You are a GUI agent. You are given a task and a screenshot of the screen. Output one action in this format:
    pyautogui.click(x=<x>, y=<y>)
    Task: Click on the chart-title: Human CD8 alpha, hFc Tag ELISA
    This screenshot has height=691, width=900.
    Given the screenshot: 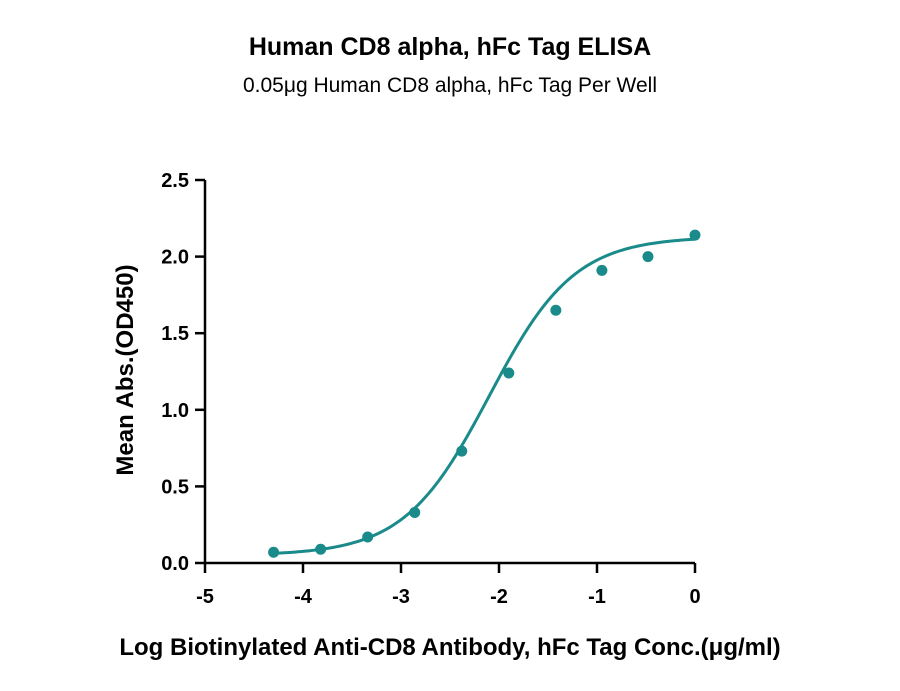 What is the action you would take?
    pyautogui.click(x=450, y=47)
    